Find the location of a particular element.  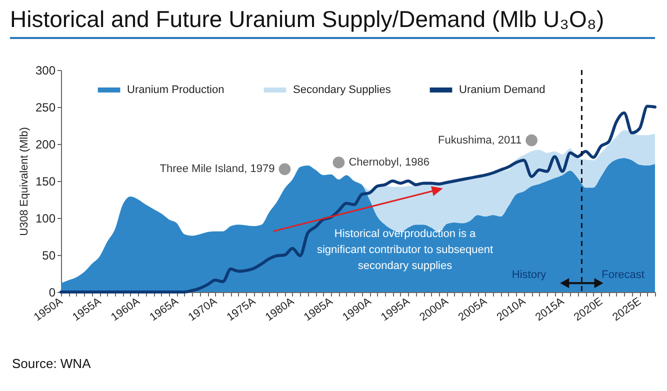

legend-label: Uranium Demand is located at coordinates (502, 90).